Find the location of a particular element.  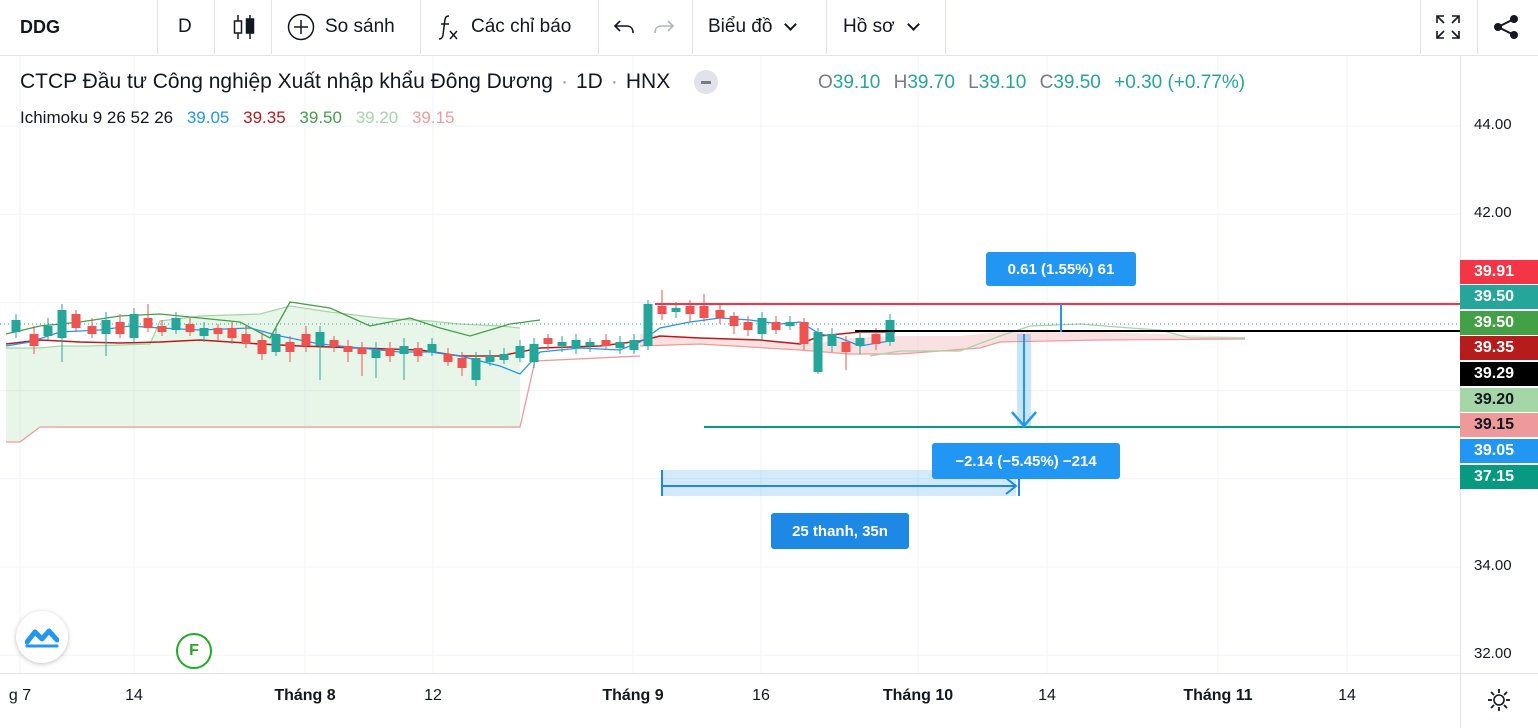

legend-collapse-button is located at coordinates (706, 82).